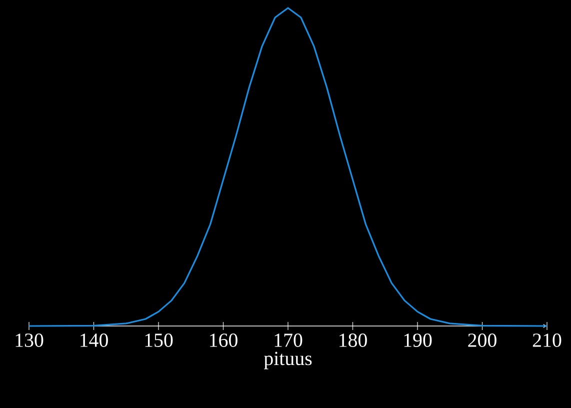 The image size is (571, 408). I want to click on x-axis-title: pituus, so click(288, 361).